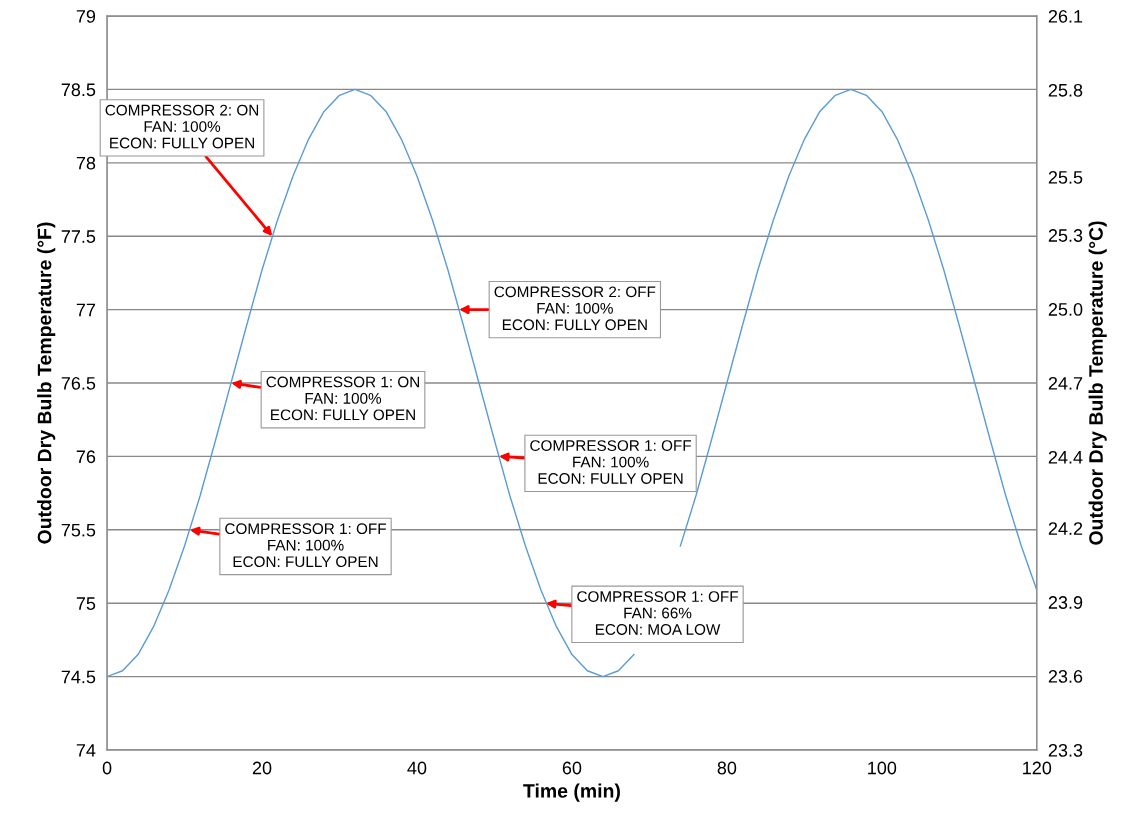 This screenshot has width=1145, height=826. I want to click on y-tick-label: 77.5, so click(78, 236).